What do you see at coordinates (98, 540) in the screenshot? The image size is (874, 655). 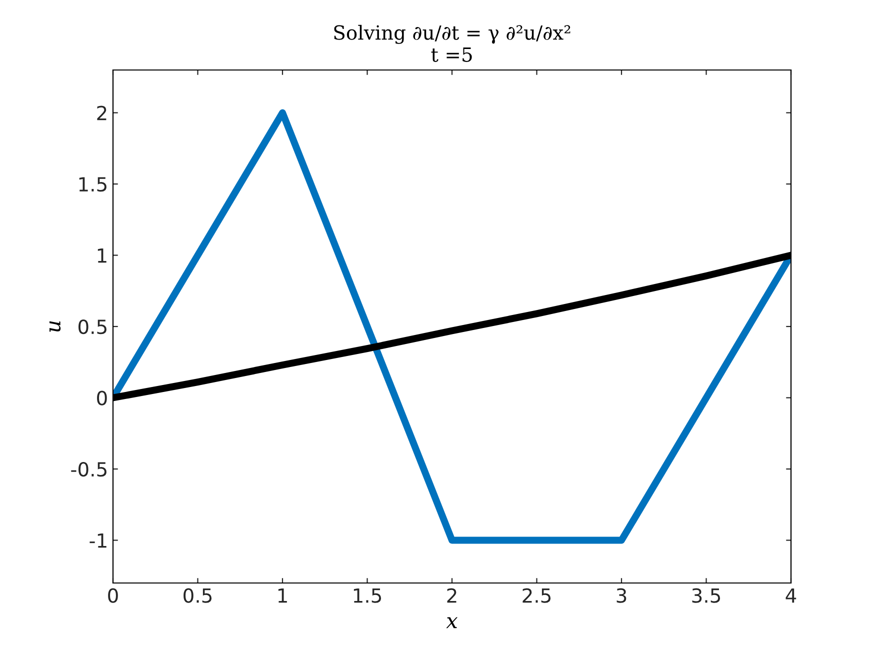 I see `y-tick-label: -1` at bounding box center [98, 540].